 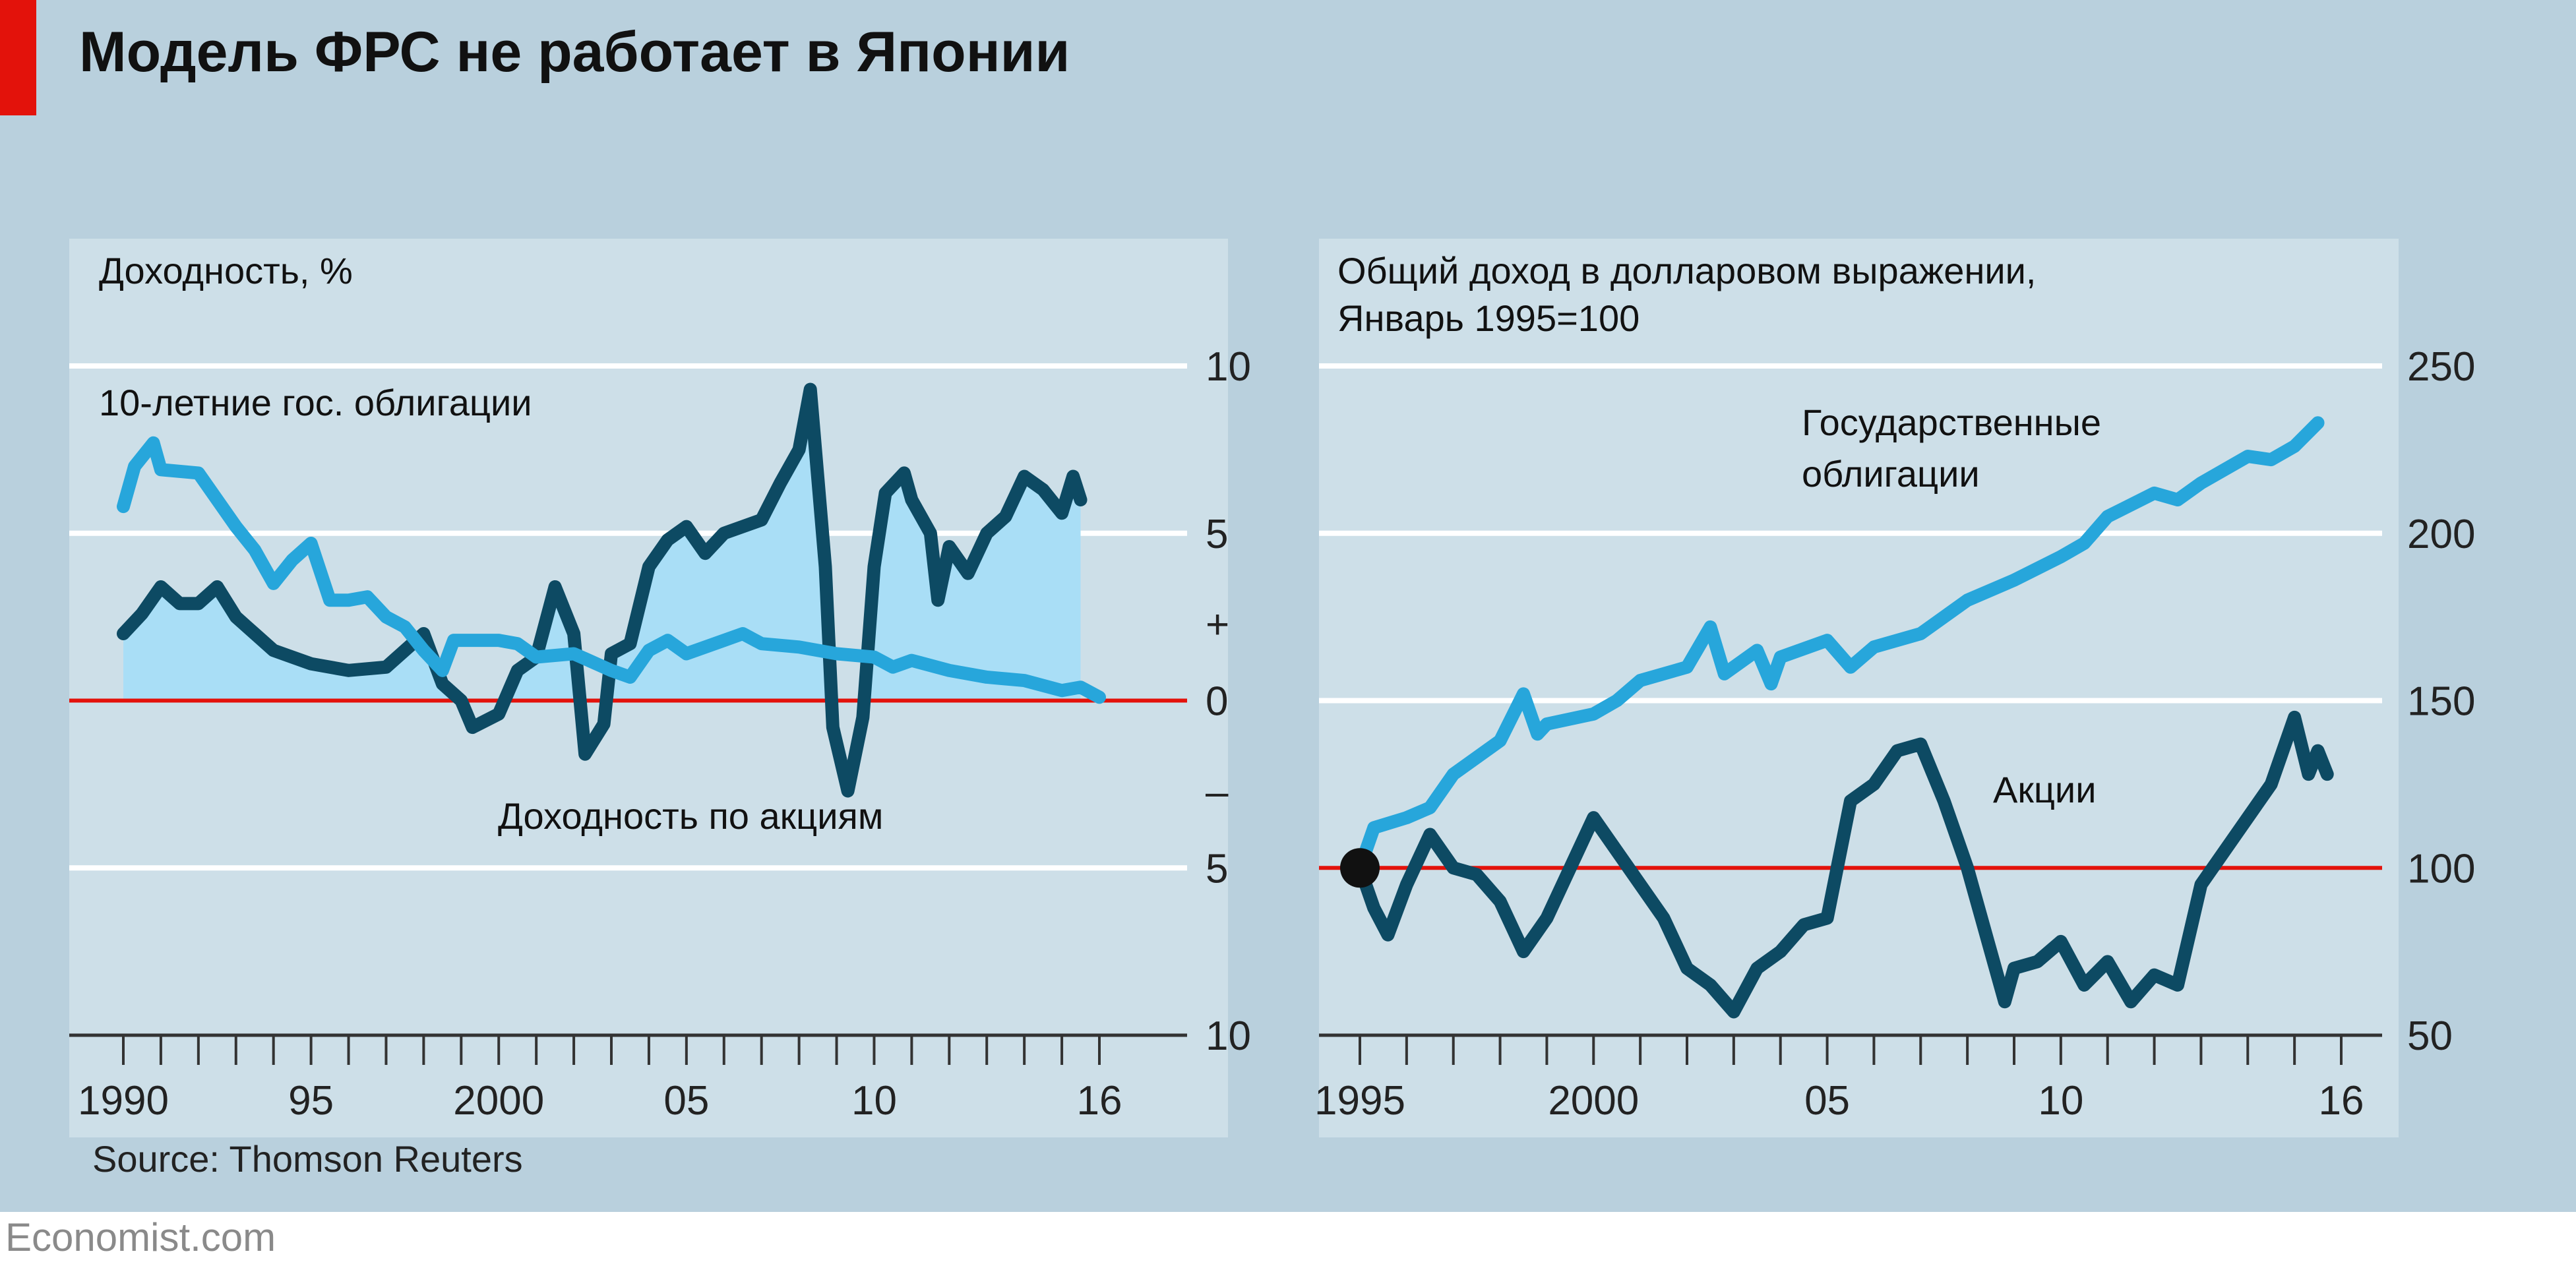 I want to click on page-title: Модель ФРС не работает в Японии, so click(x=574, y=52).